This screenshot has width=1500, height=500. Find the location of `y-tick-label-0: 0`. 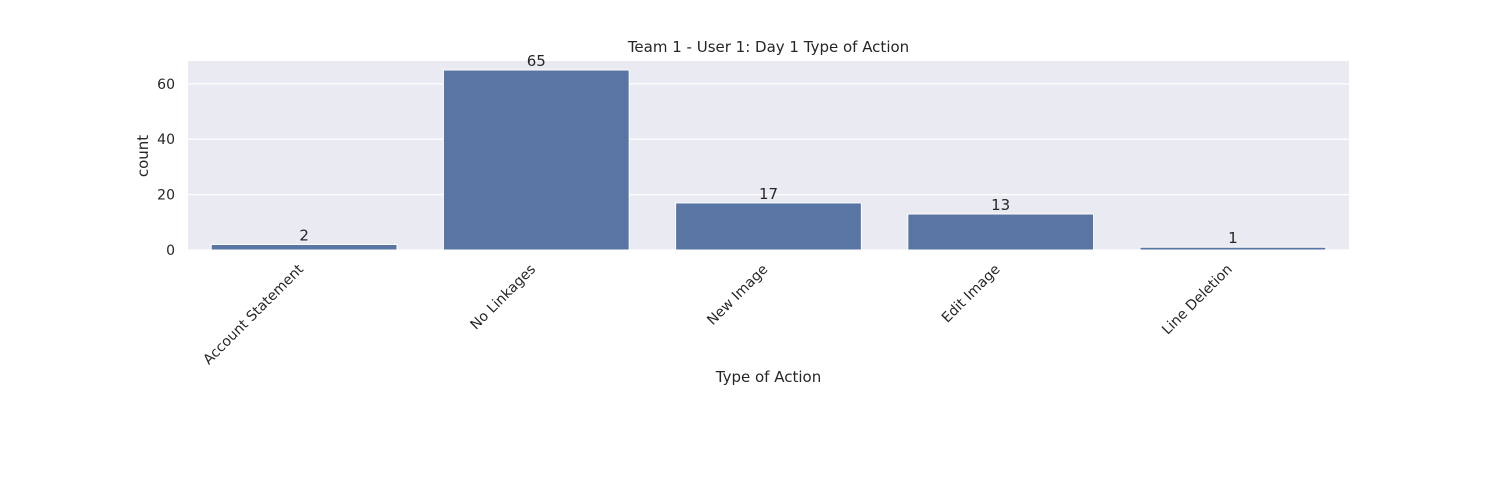

y-tick-label-0: 0 is located at coordinates (170, 251).